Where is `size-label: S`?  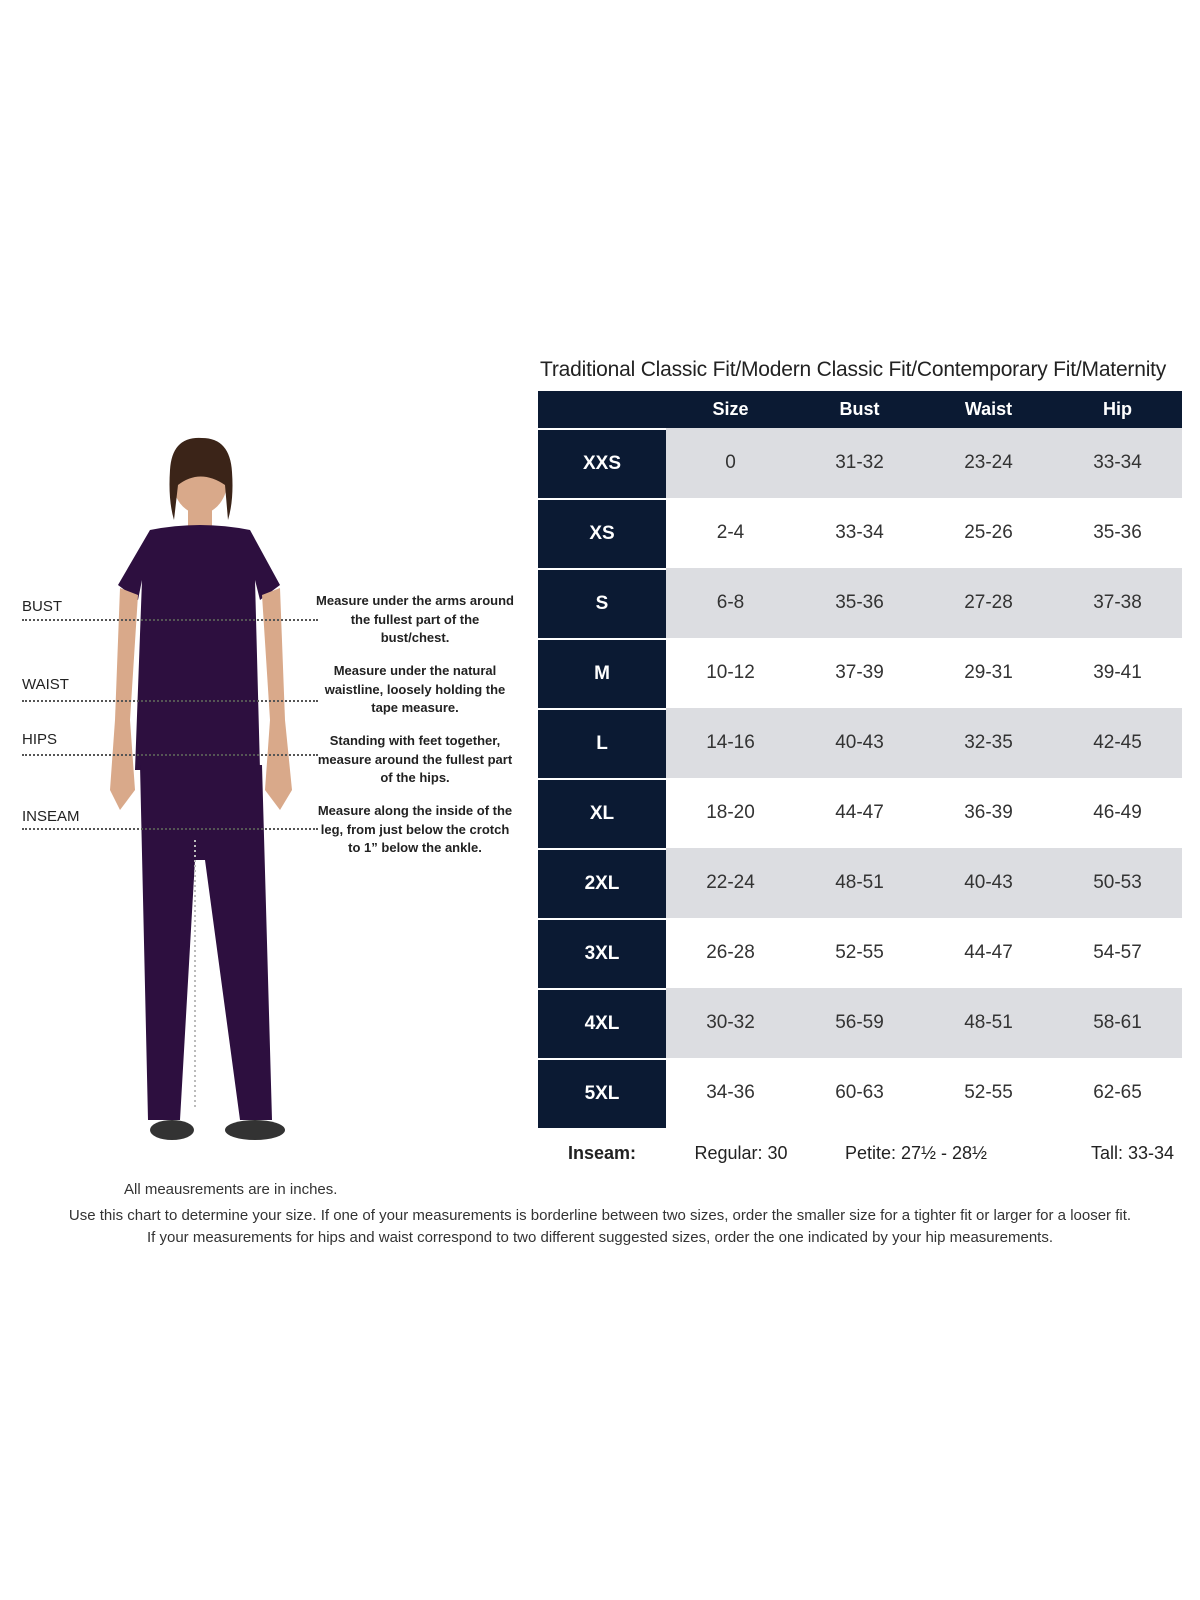 size-label: S is located at coordinates (602, 603).